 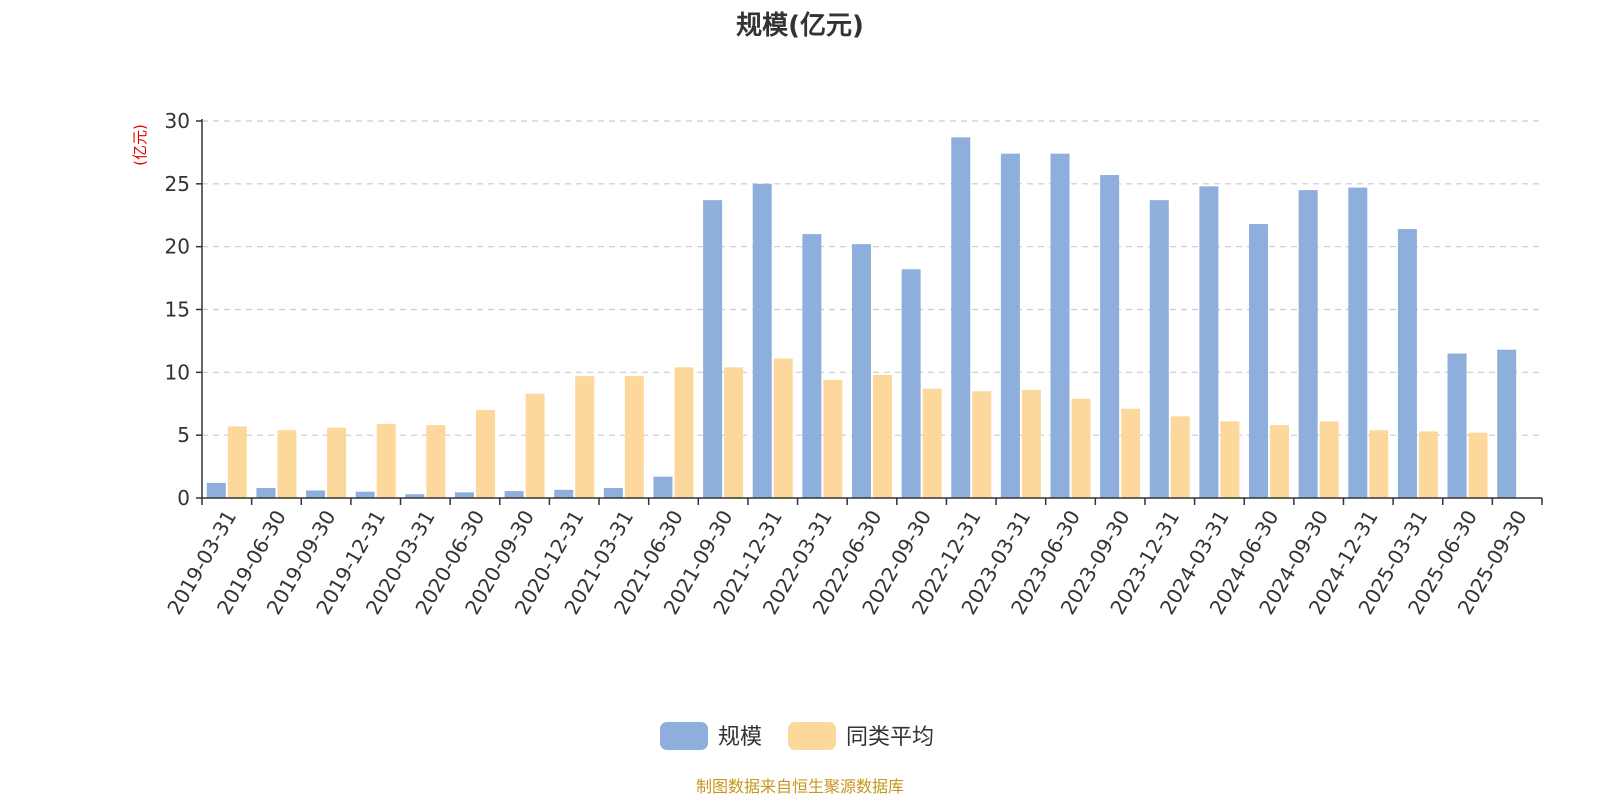 I want to click on y-axis-unit-label: (亿元), so click(x=140, y=145).